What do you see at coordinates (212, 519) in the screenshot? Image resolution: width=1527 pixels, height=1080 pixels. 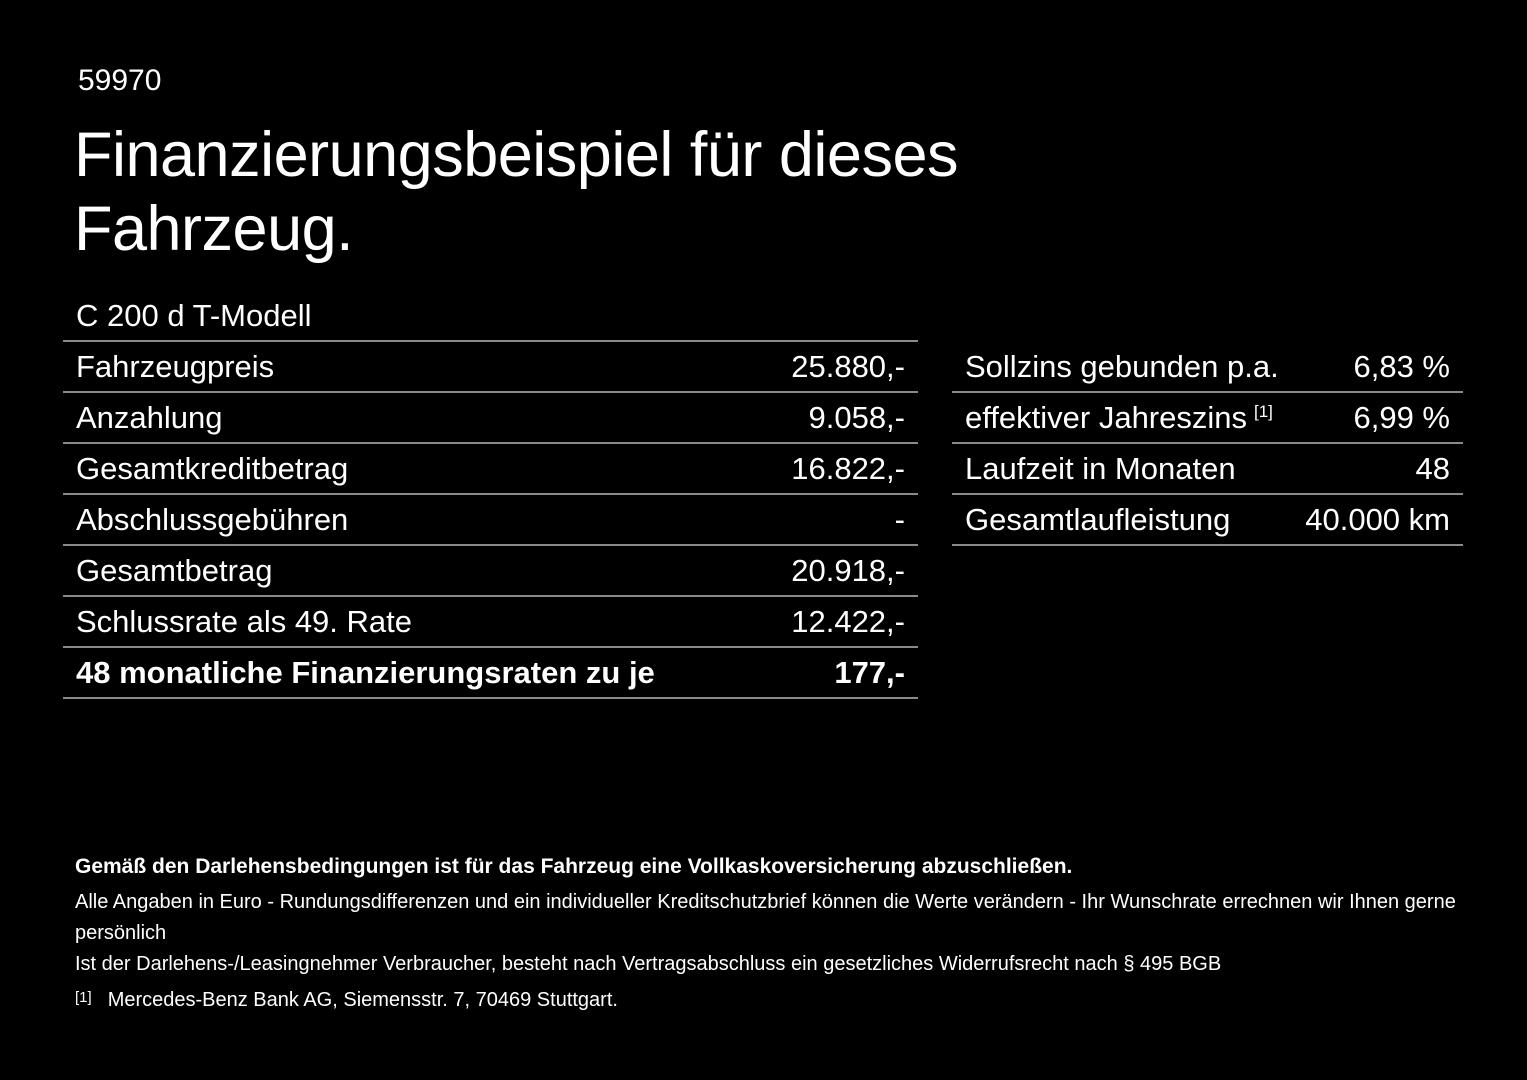 I see `row-label: Abschlussgebühren` at bounding box center [212, 519].